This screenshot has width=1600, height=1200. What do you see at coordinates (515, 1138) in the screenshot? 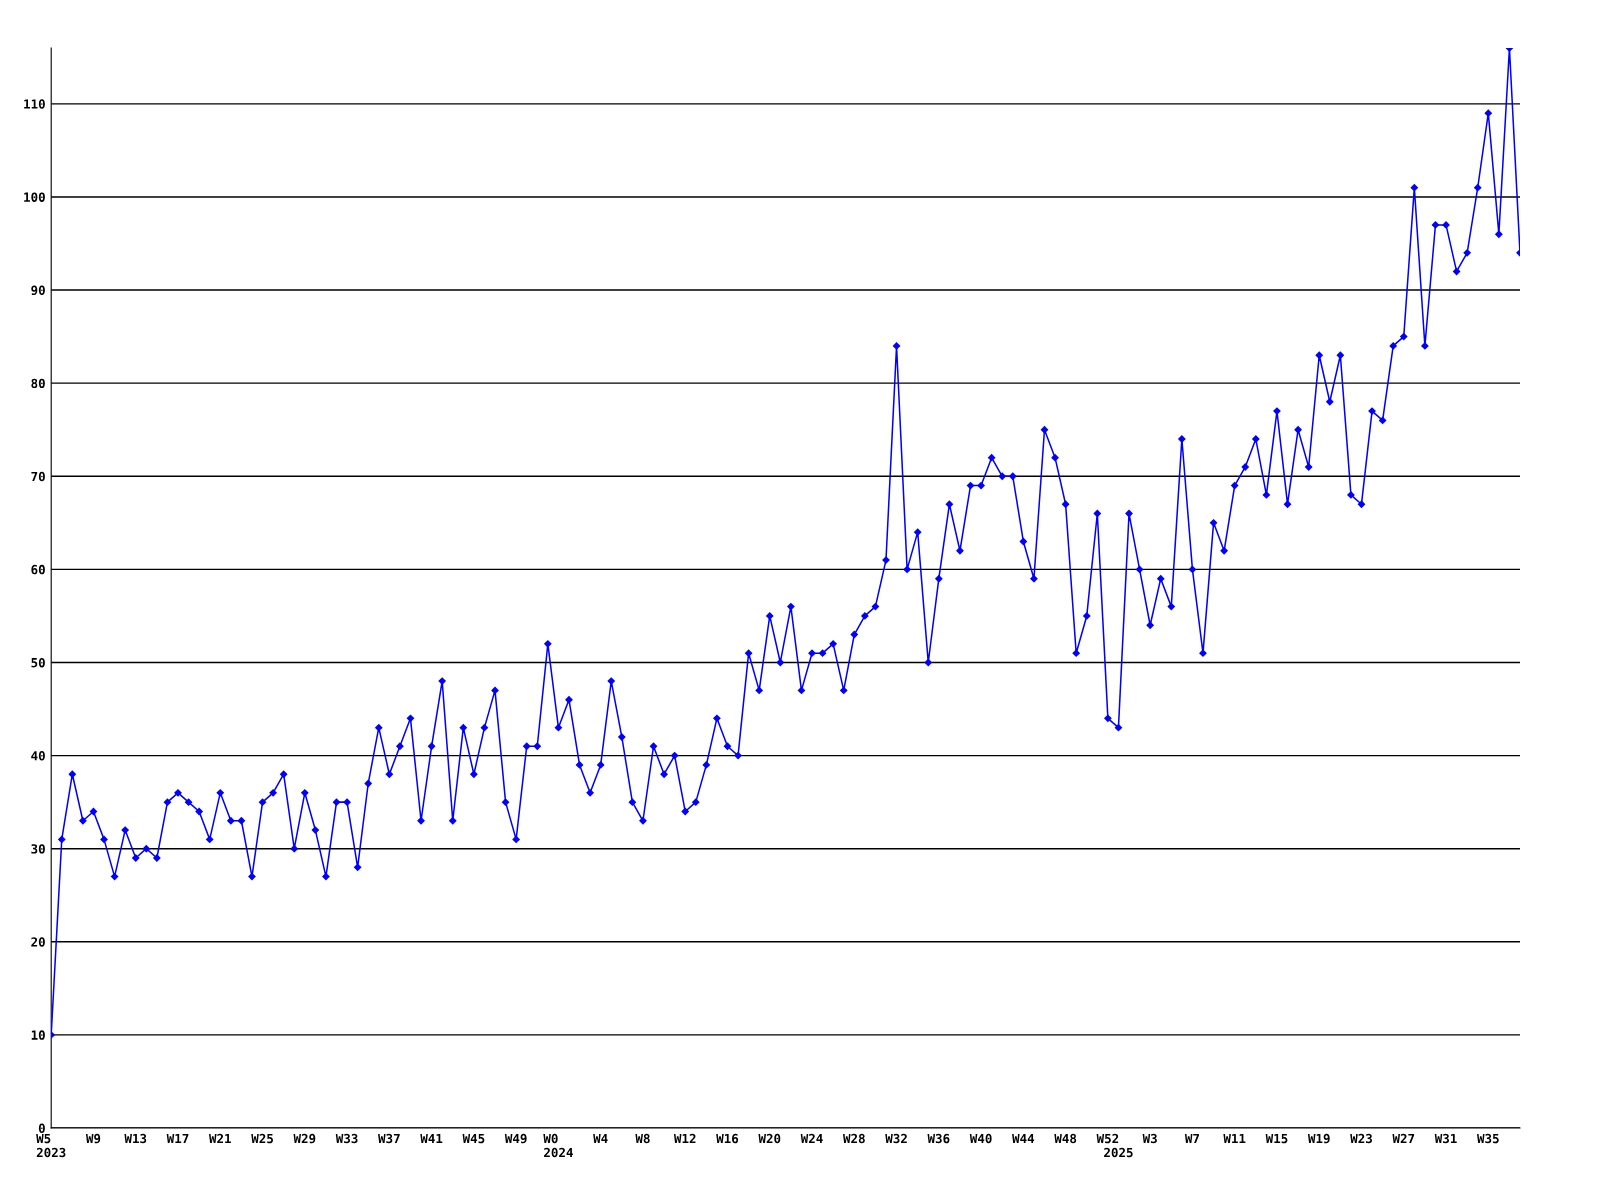
I see `x-tick-label: W49` at bounding box center [515, 1138].